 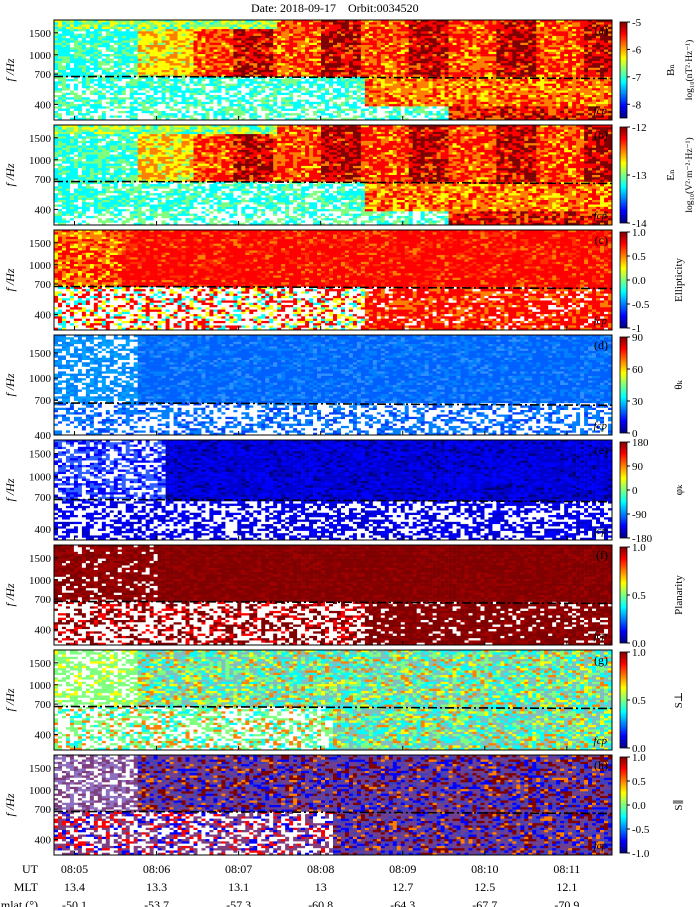 I want to click on panel-e-spectrogram, so click(x=333, y=490).